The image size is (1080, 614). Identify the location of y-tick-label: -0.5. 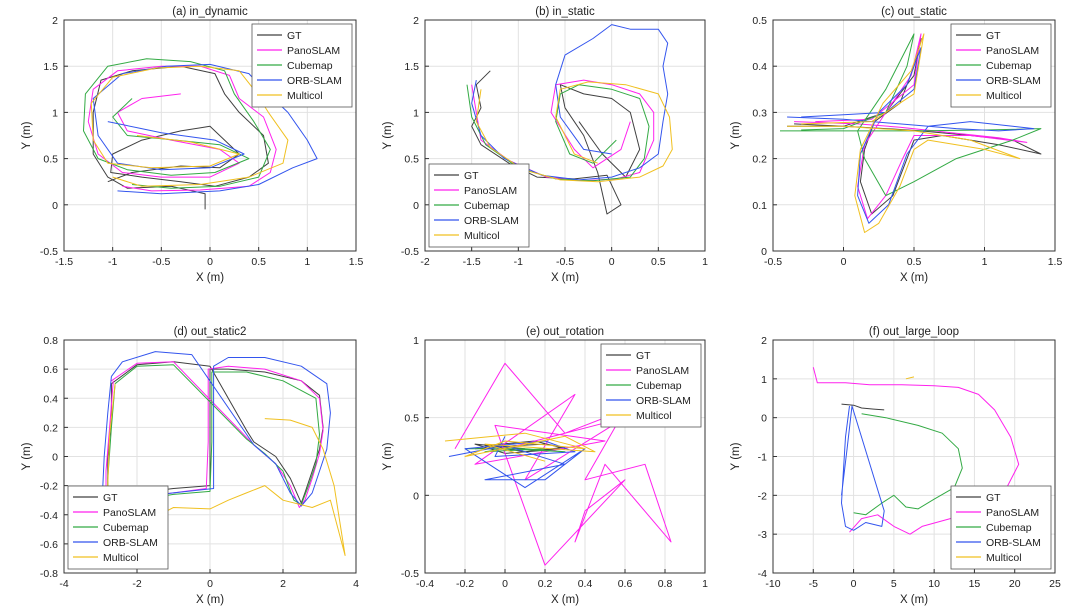
(410, 574).